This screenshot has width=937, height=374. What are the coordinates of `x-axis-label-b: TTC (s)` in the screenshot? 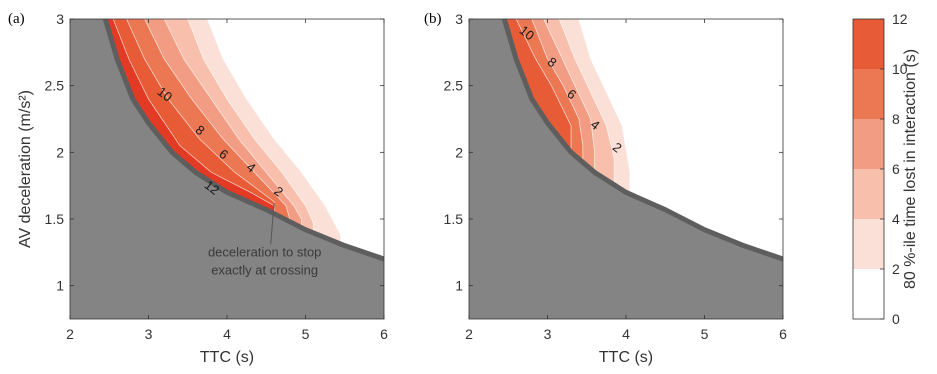 It's located at (626, 357).